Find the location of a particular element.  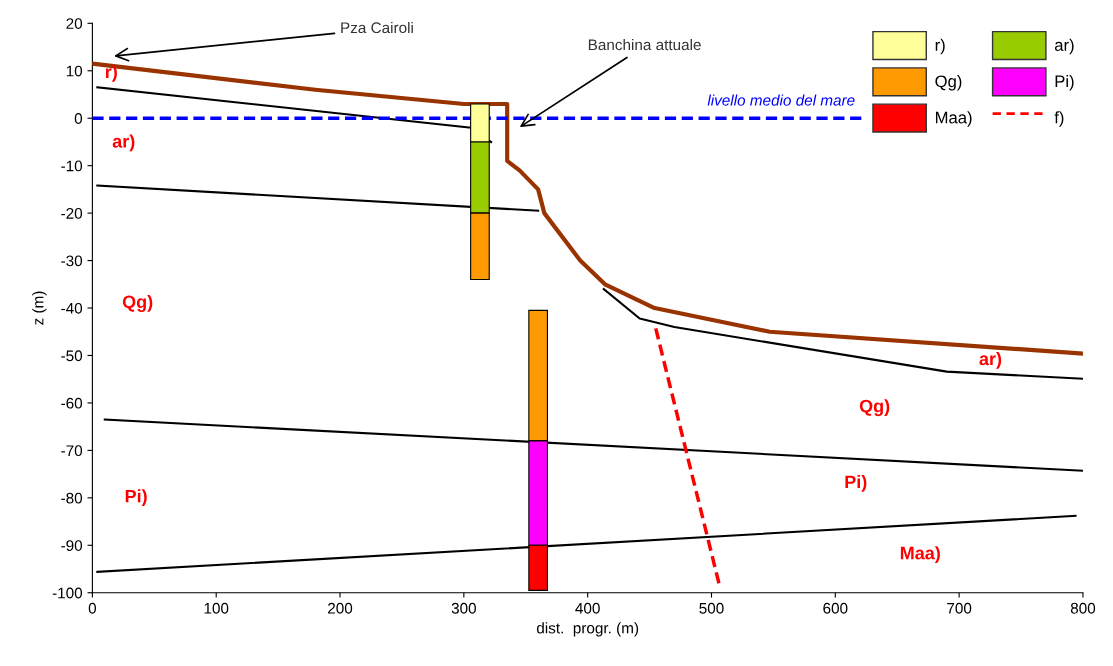

x-tick-label: 500 is located at coordinates (711, 608).